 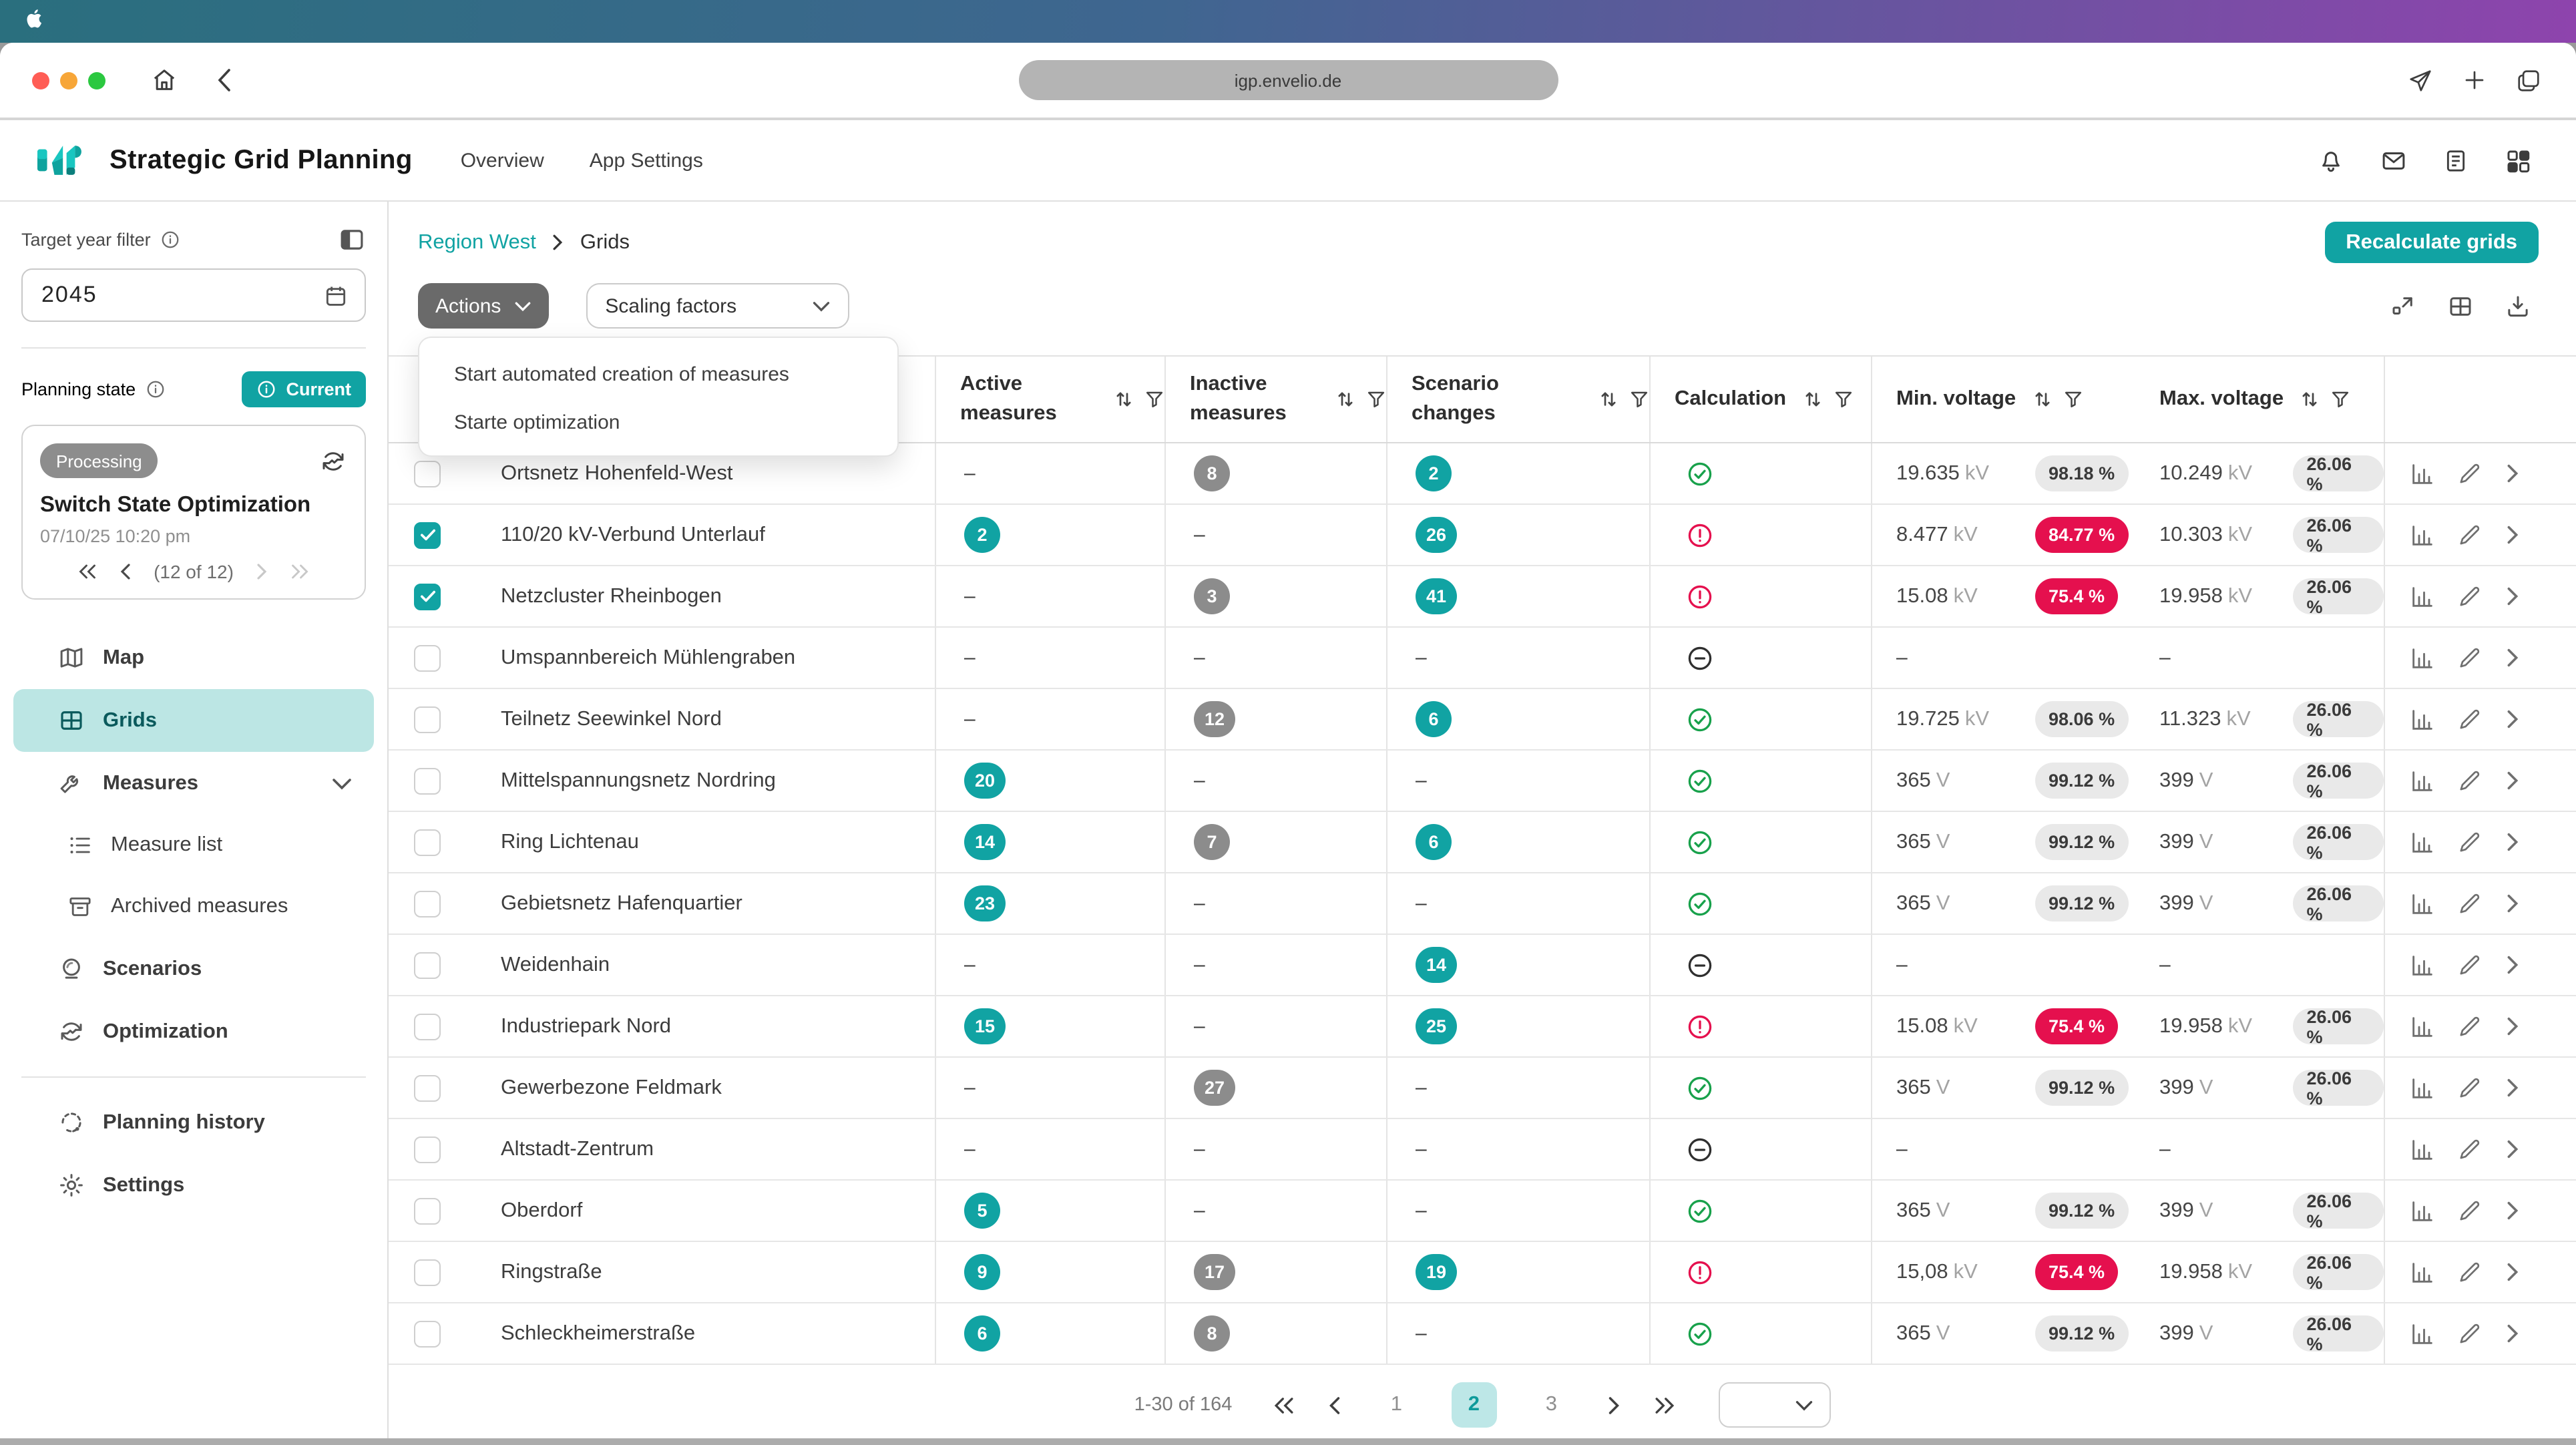 I want to click on target-year-input: 2045, so click(x=193, y=295).